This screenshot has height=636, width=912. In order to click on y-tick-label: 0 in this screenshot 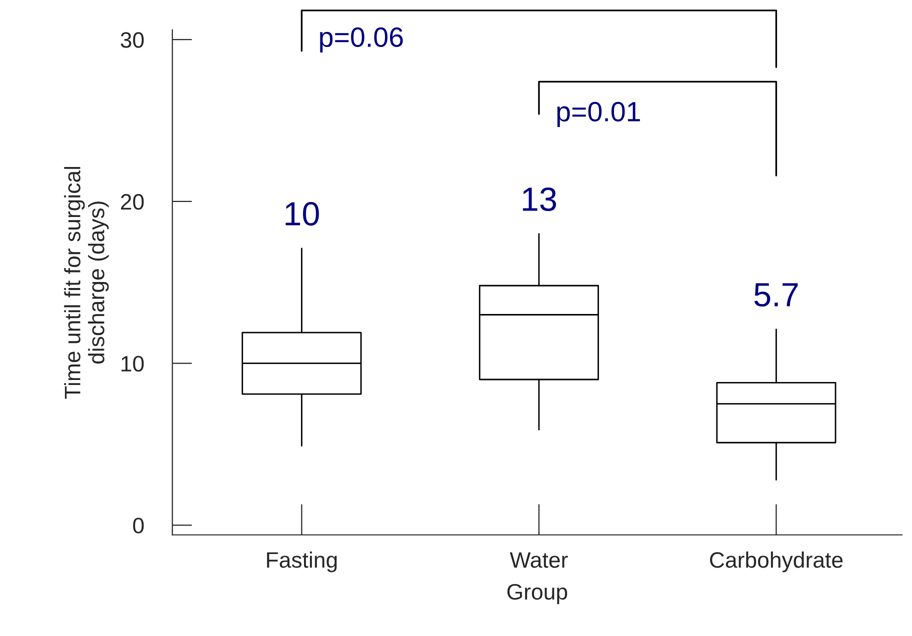, I will do `click(138, 526)`.